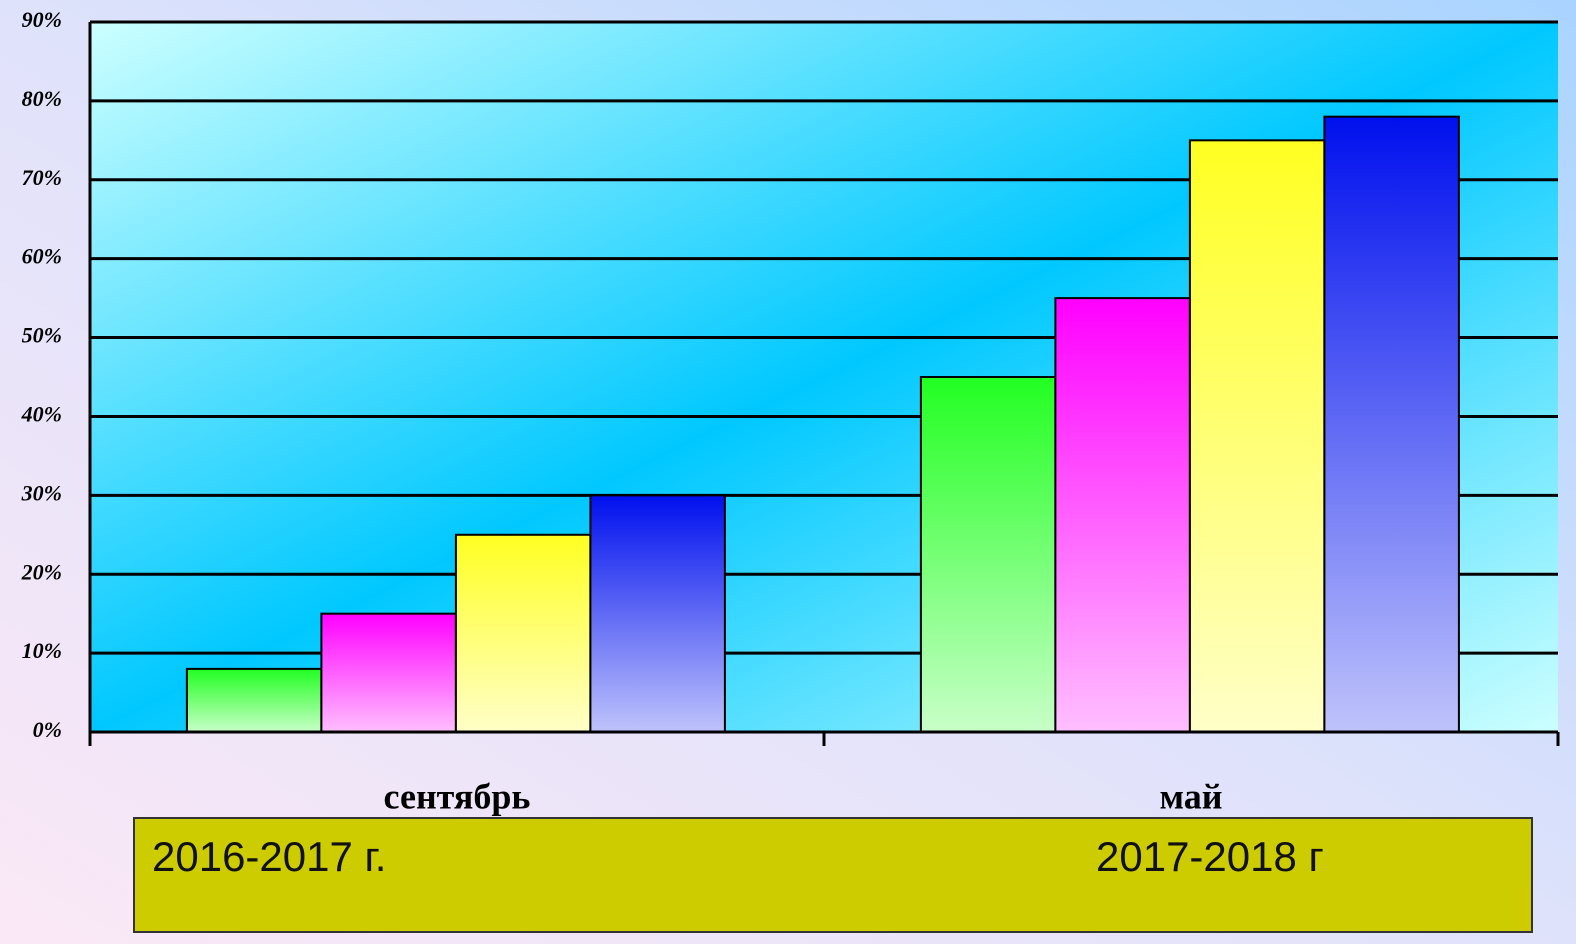 This screenshot has height=944, width=1576. Describe the element at coordinates (41, 413) in the screenshot. I see `y-tick-label: 40%` at that location.